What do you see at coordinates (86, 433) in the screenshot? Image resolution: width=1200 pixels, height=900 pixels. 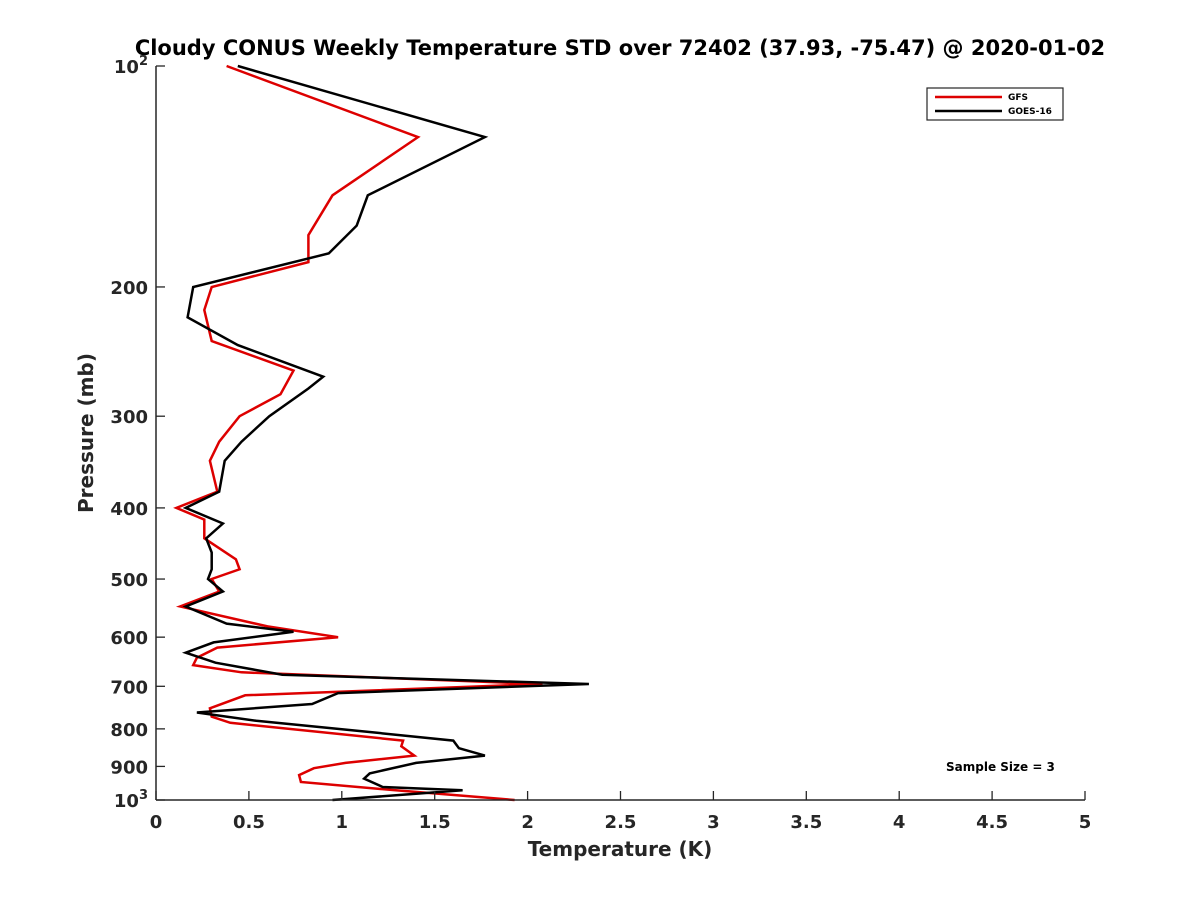 I see `y-axis-title: Pressure (mb)` at bounding box center [86, 433].